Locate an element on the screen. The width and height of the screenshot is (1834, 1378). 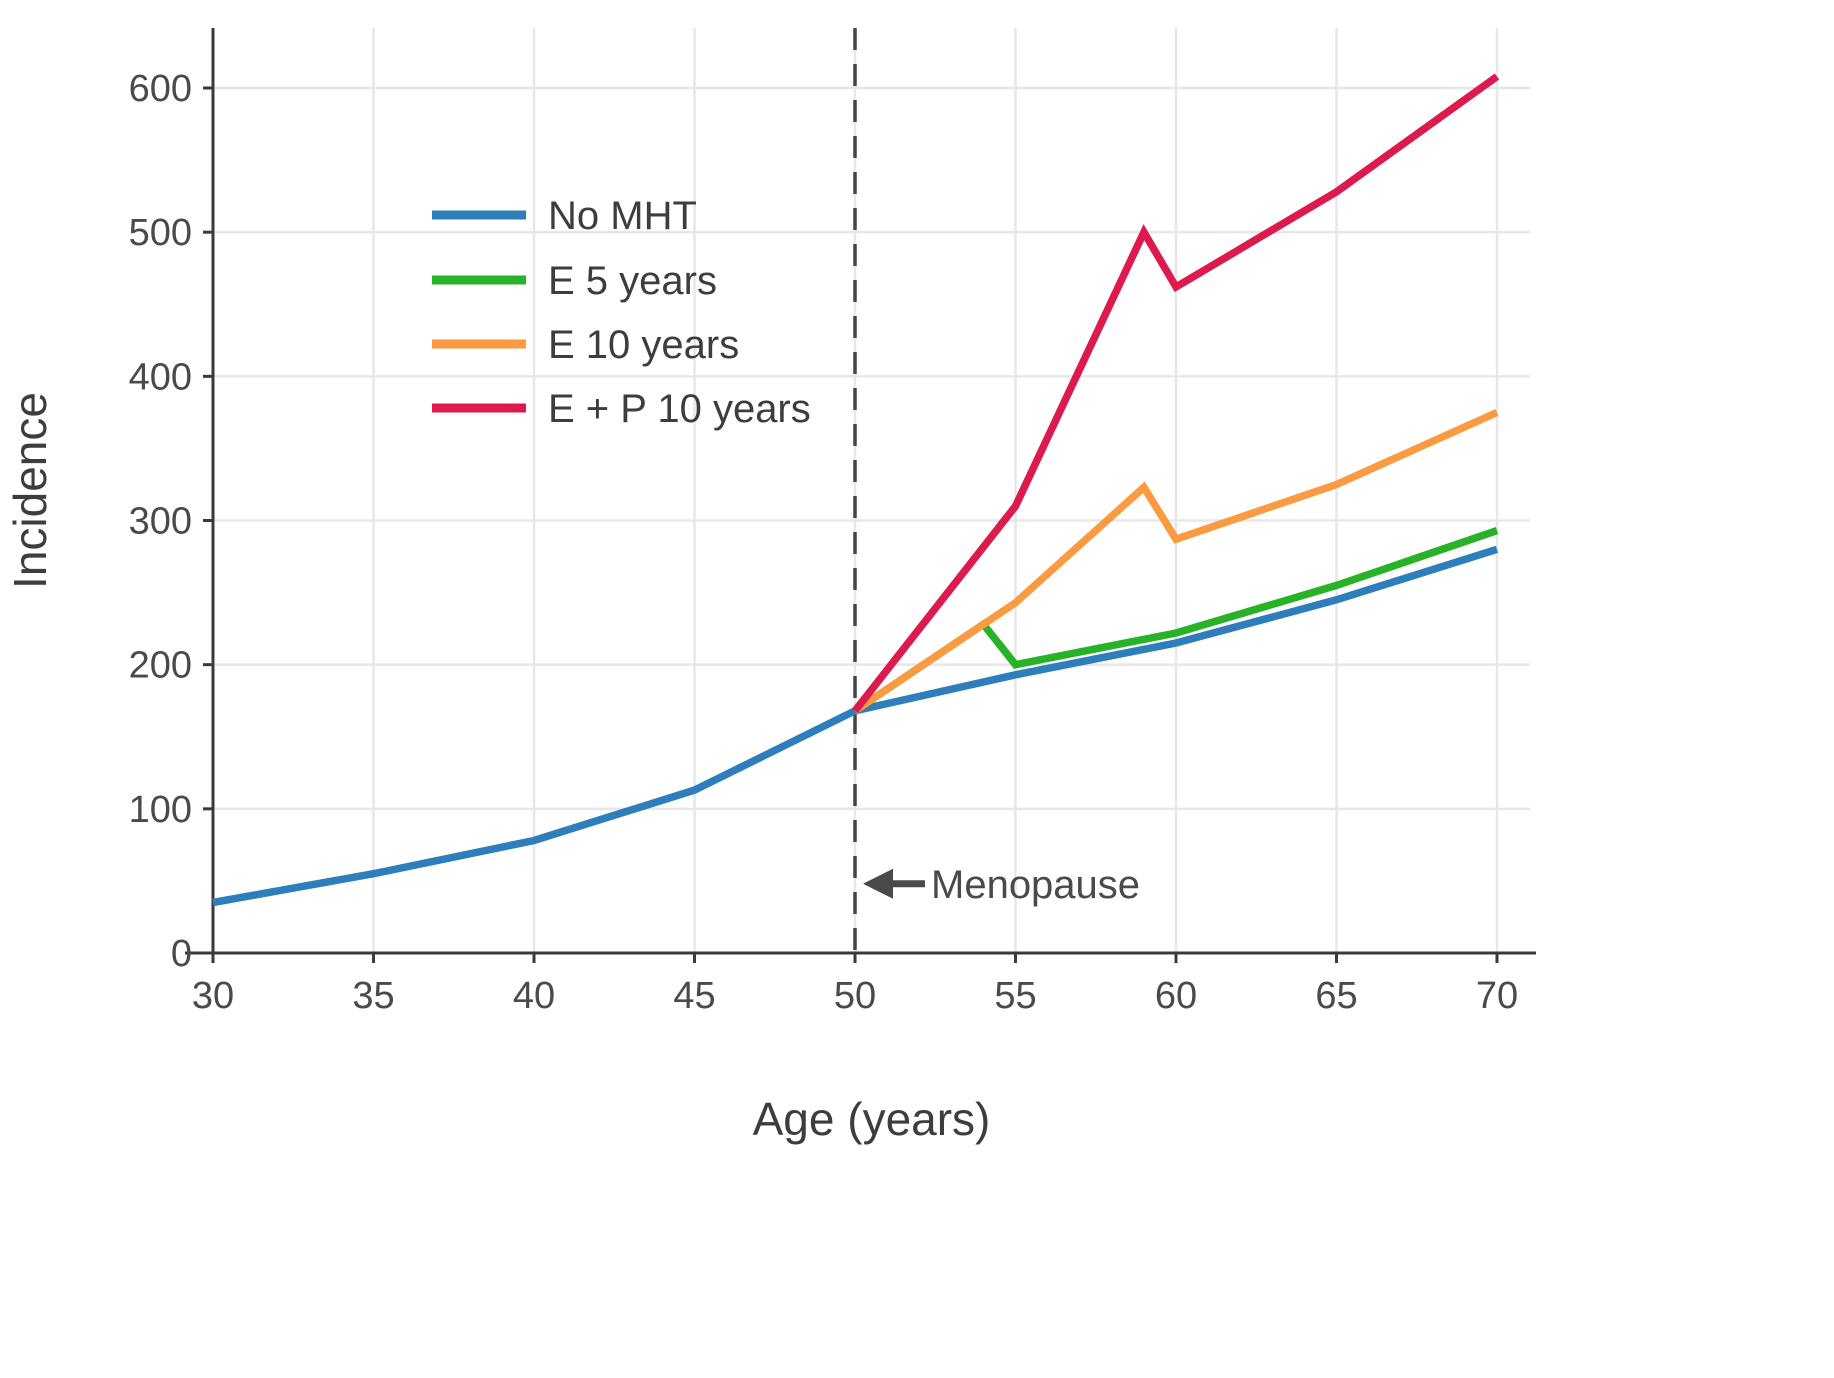
y-tick-label-6: 600 is located at coordinates (160, 89).